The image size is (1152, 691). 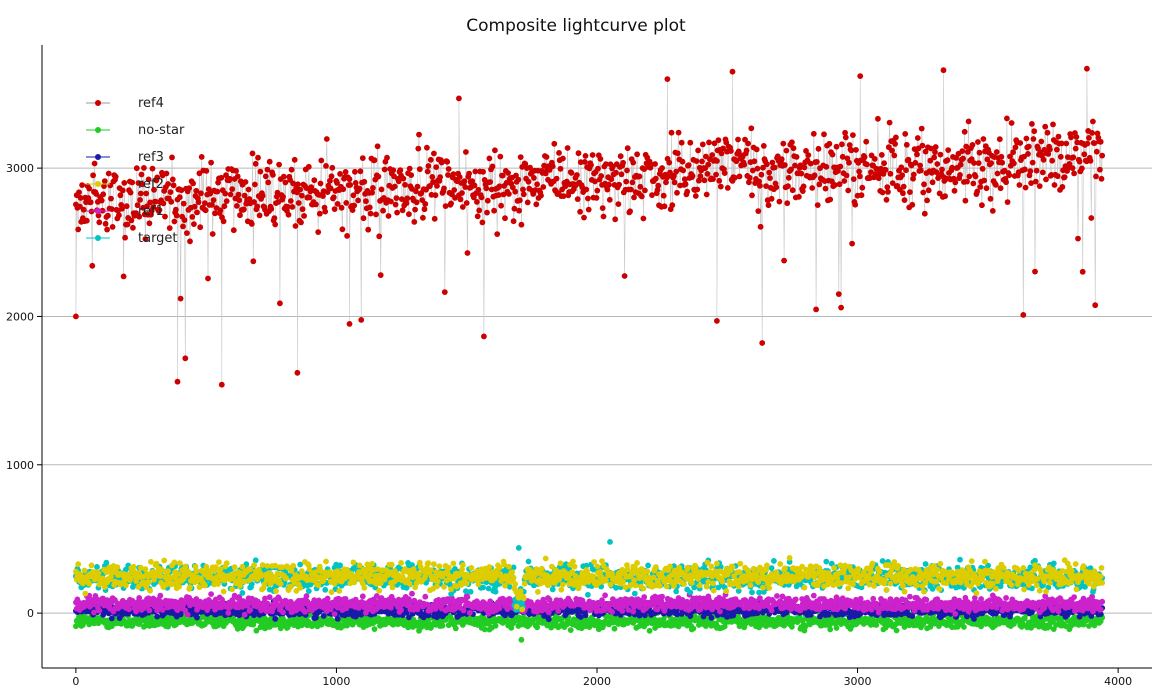 I want to click on chart-title: Composite lightcurve plot, so click(x=576, y=26).